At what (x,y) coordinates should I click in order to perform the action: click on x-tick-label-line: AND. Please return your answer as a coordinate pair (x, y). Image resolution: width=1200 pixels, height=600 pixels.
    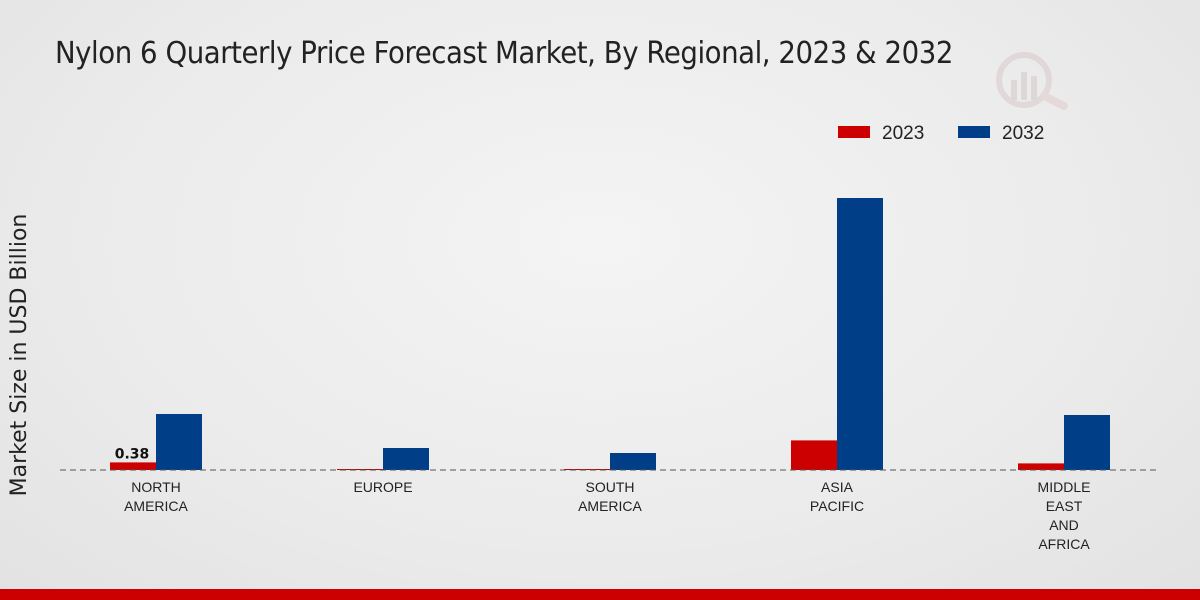
    Looking at the image, I should click on (1064, 525).